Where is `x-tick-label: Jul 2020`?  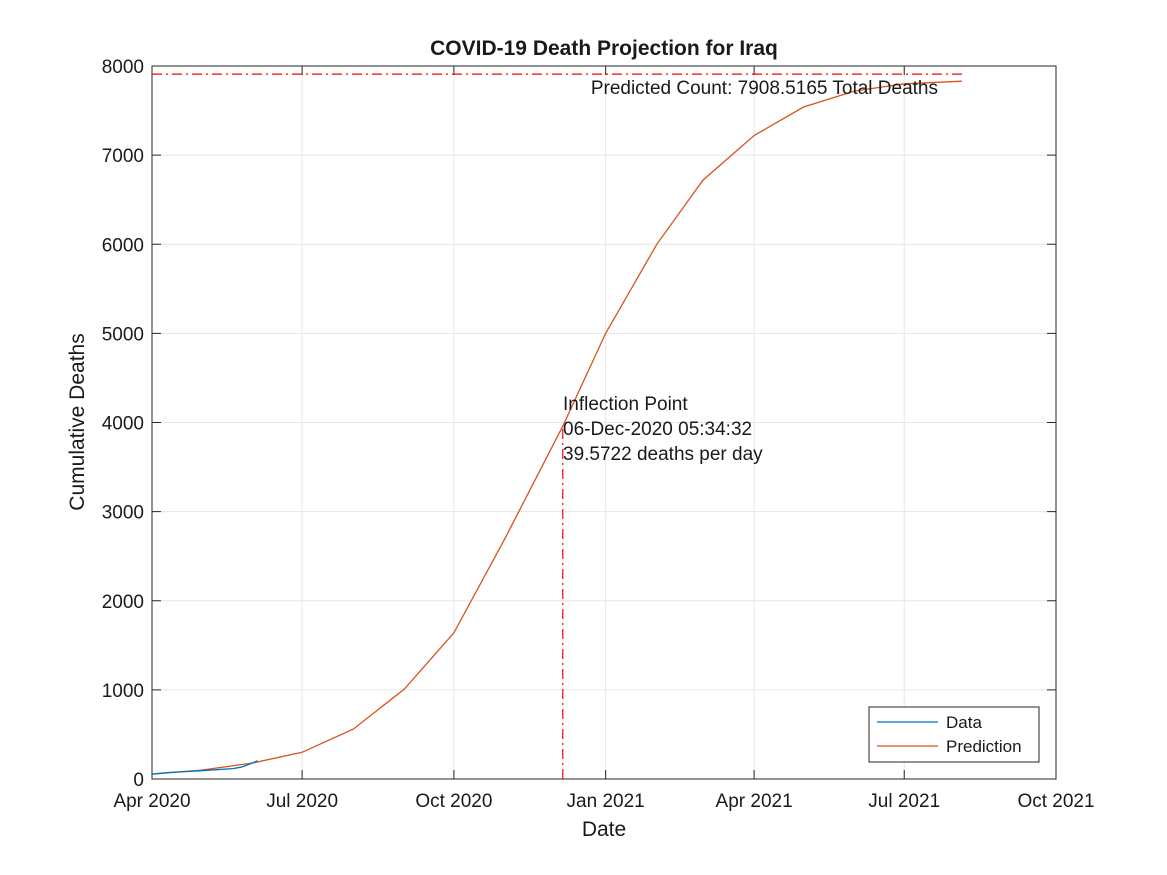
x-tick-label: Jul 2020 is located at coordinates (302, 801).